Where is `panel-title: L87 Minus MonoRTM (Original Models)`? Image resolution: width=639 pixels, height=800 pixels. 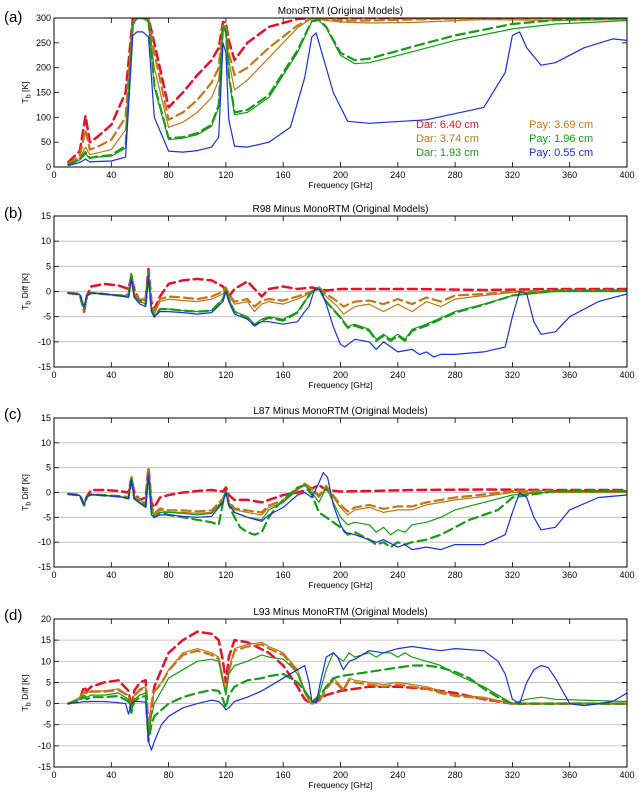
panel-title: L87 Minus MonoRTM (Original Models) is located at coordinates (340, 411).